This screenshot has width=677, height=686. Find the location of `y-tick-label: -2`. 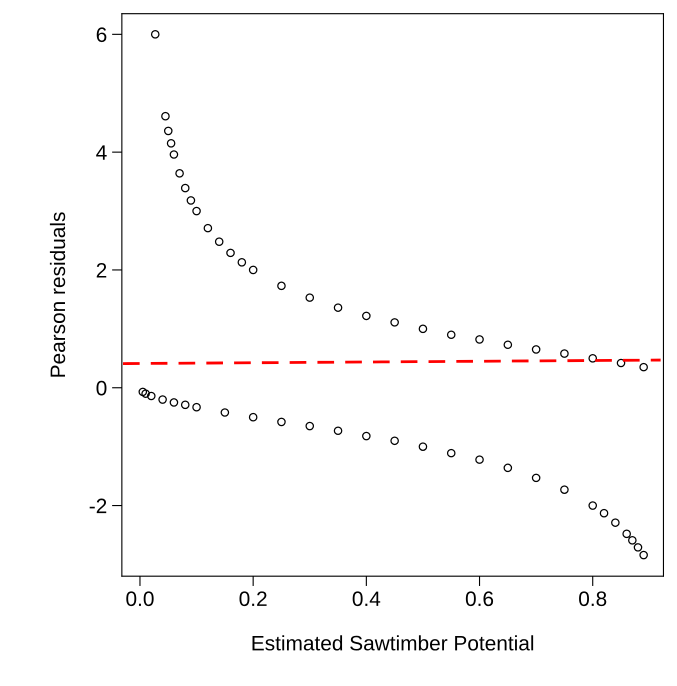

y-tick-label: -2 is located at coordinates (98, 506).